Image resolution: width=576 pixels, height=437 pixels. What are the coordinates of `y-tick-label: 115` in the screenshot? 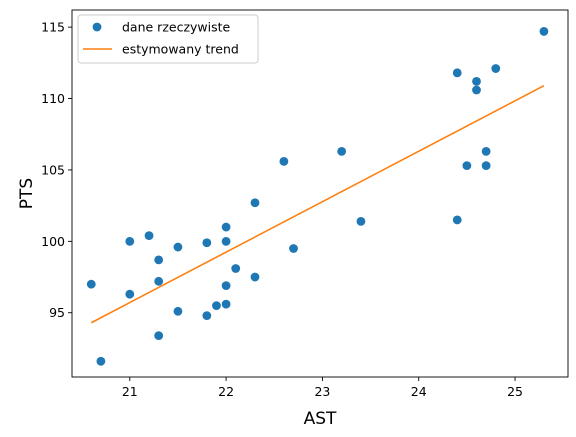 It's located at (53, 27).